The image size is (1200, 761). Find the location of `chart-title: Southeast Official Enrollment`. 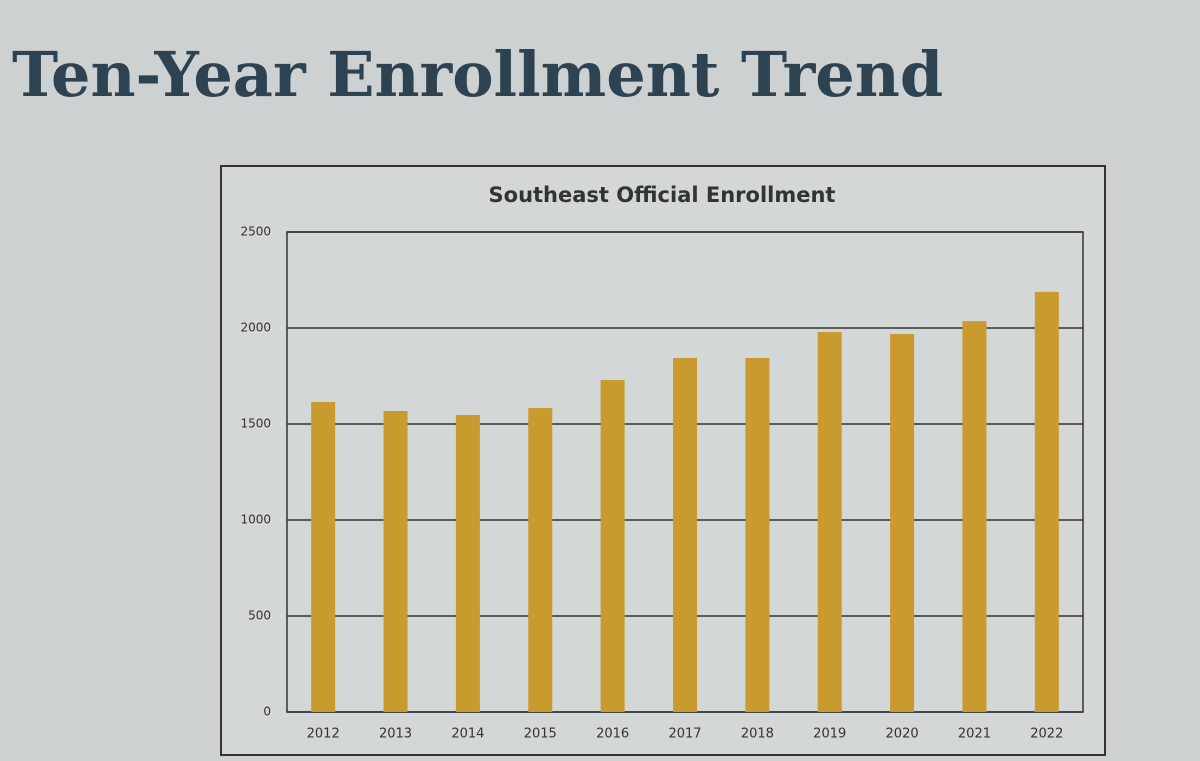

chart-title: Southeast Official Enrollment is located at coordinates (662, 195).